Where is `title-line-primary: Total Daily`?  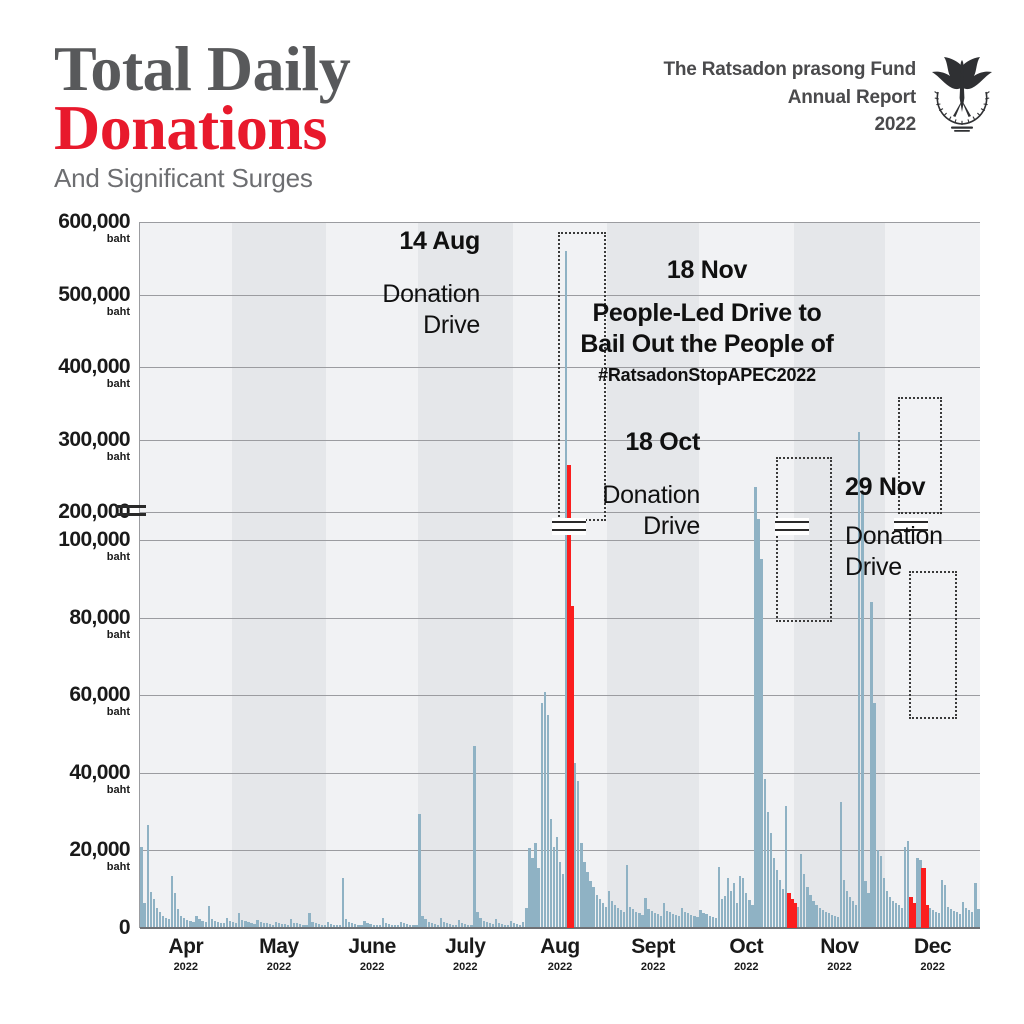 title-line-primary: Total Daily is located at coordinates (202, 68).